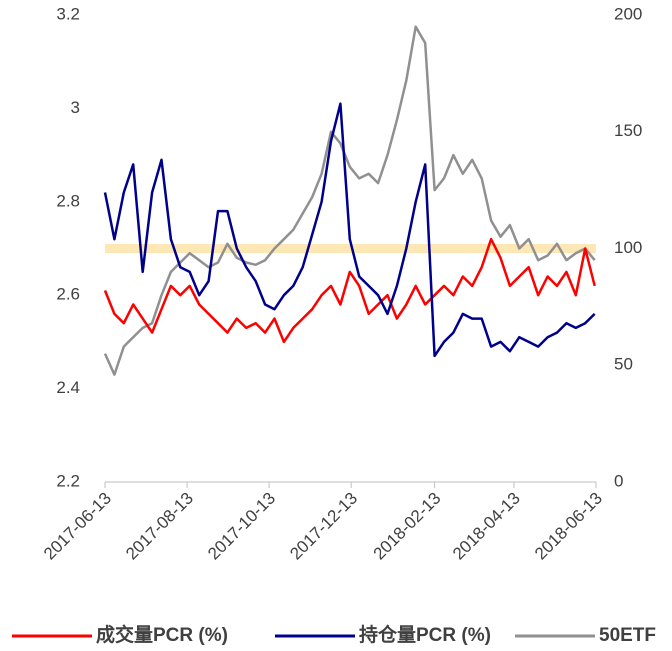 This screenshot has height=651, width=672. Describe the element at coordinates (68, 387) in the screenshot. I see `y-tick-label: 2.4` at that location.